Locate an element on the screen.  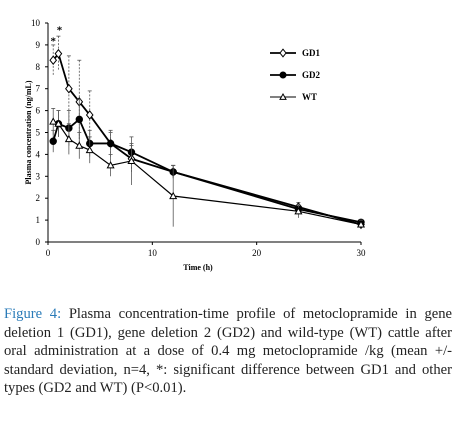
y-axis-label: Plasma concentration (ng/mL) is located at coordinates (28, 132).